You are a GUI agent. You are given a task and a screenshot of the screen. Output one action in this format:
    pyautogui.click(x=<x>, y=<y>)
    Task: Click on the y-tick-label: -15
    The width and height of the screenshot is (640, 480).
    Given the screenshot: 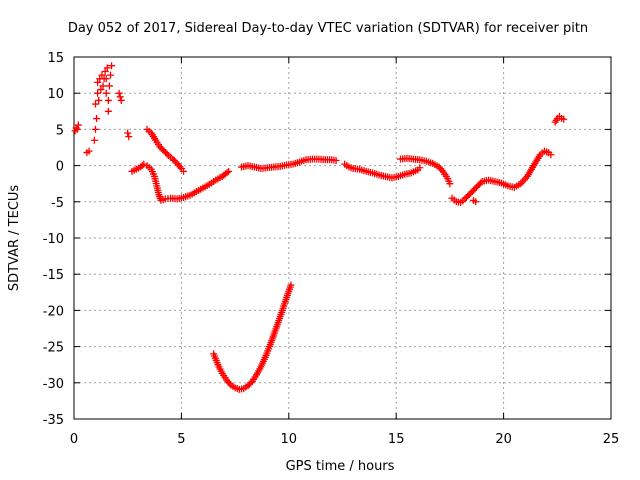 What is the action you would take?
    pyautogui.click(x=53, y=275)
    